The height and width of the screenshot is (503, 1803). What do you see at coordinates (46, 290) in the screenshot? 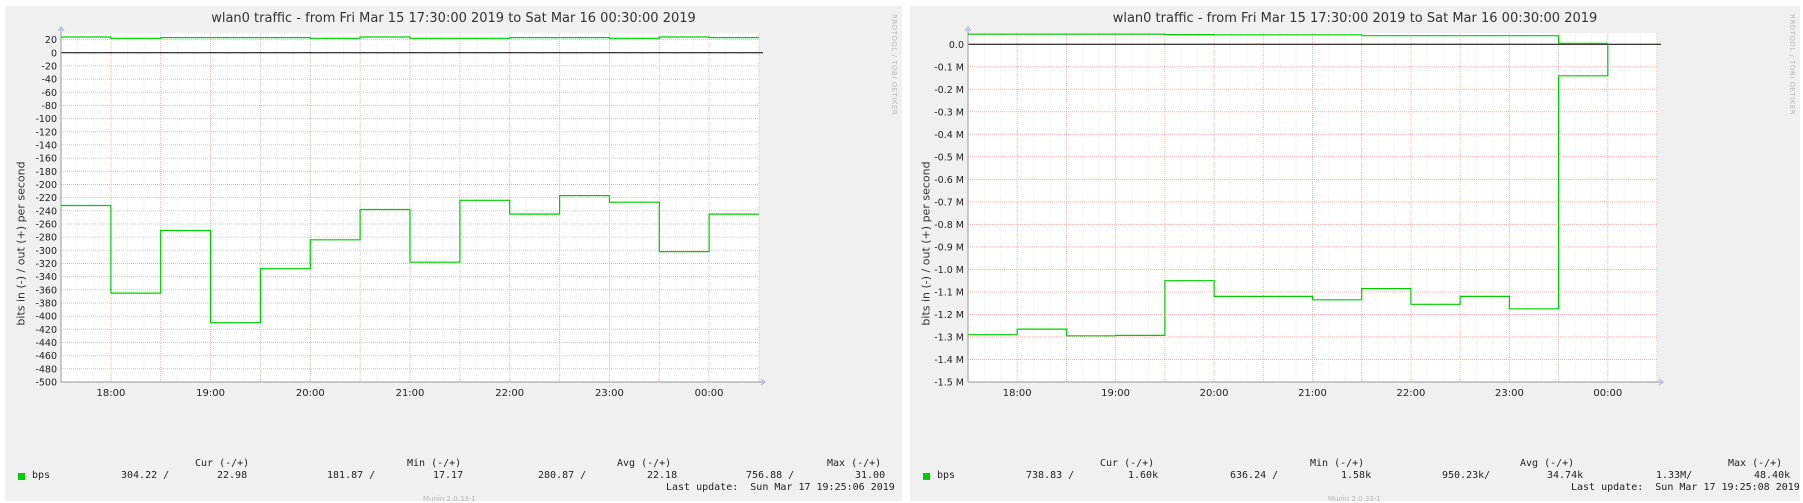
I see `y-tick-label: -360` at bounding box center [46, 290].